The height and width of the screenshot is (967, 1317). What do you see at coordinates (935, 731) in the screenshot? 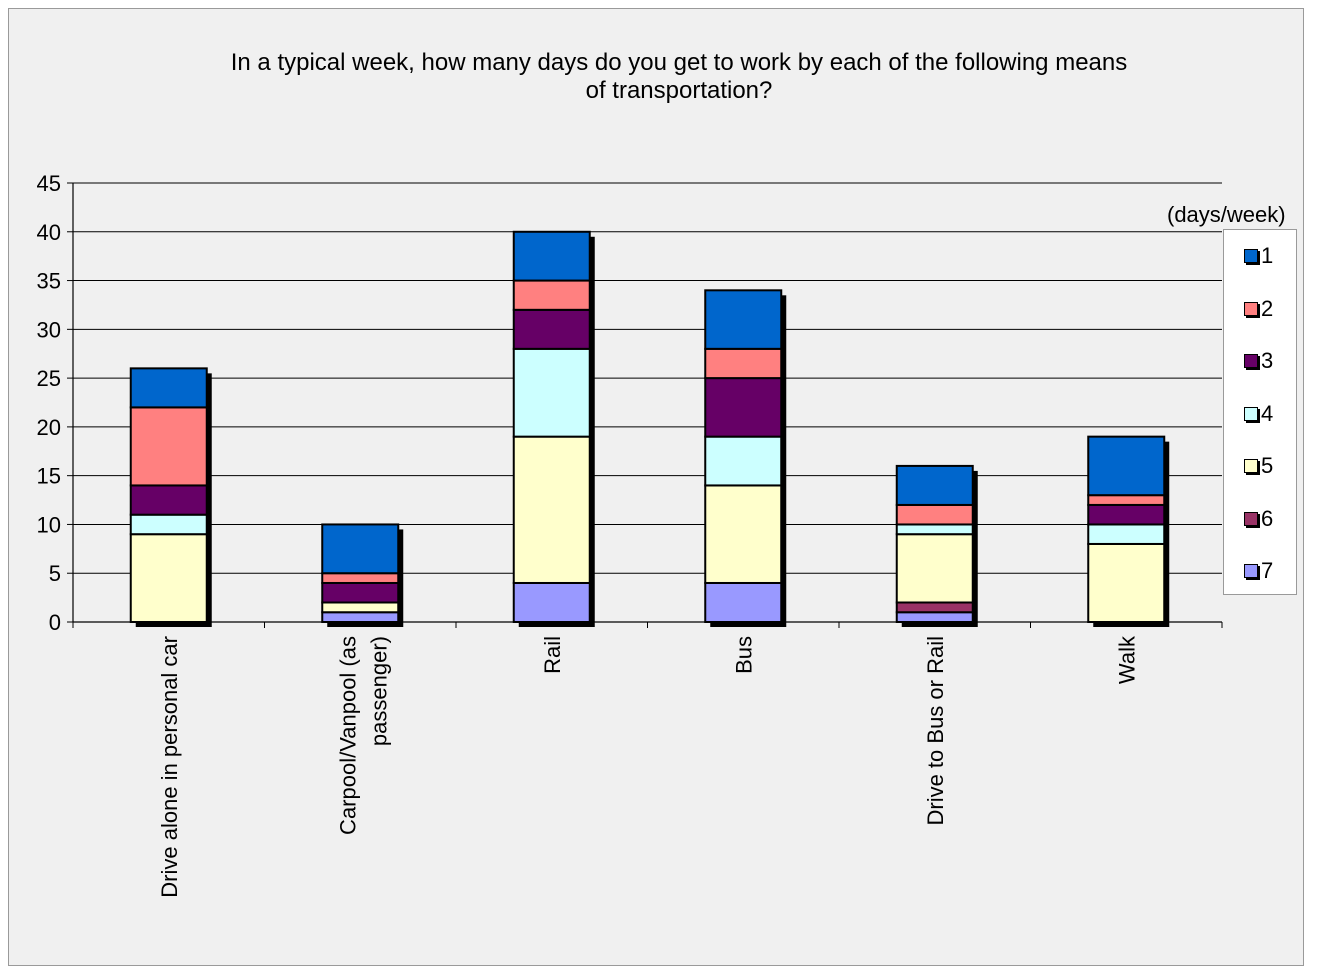
I see `x-tick-label: Drive to Bus or Rail` at bounding box center [935, 731].